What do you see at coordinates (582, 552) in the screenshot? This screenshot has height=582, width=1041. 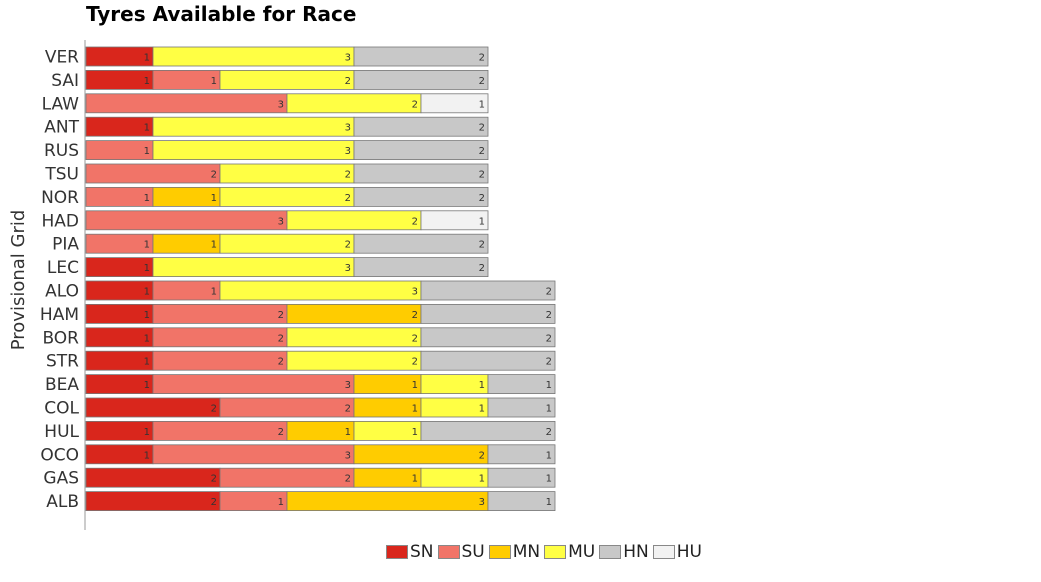 I see `legend-label: MU` at bounding box center [582, 552].